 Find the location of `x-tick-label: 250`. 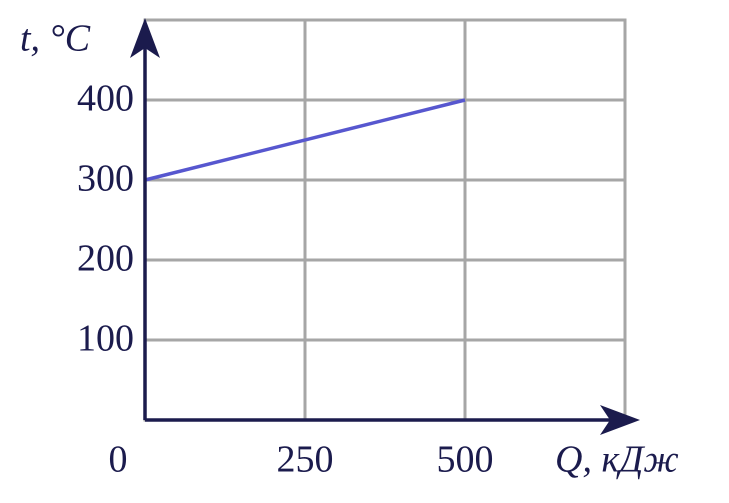

x-tick-label: 250 is located at coordinates (305, 460).